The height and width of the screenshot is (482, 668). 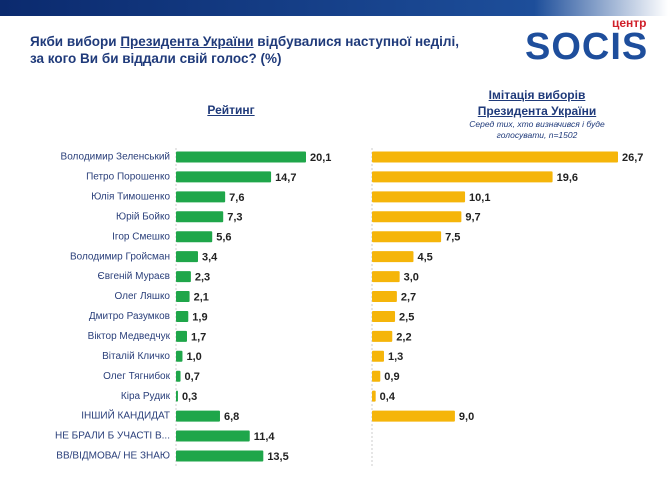 I want to click on category-label: Юлія Тимошенко, so click(x=130, y=197).